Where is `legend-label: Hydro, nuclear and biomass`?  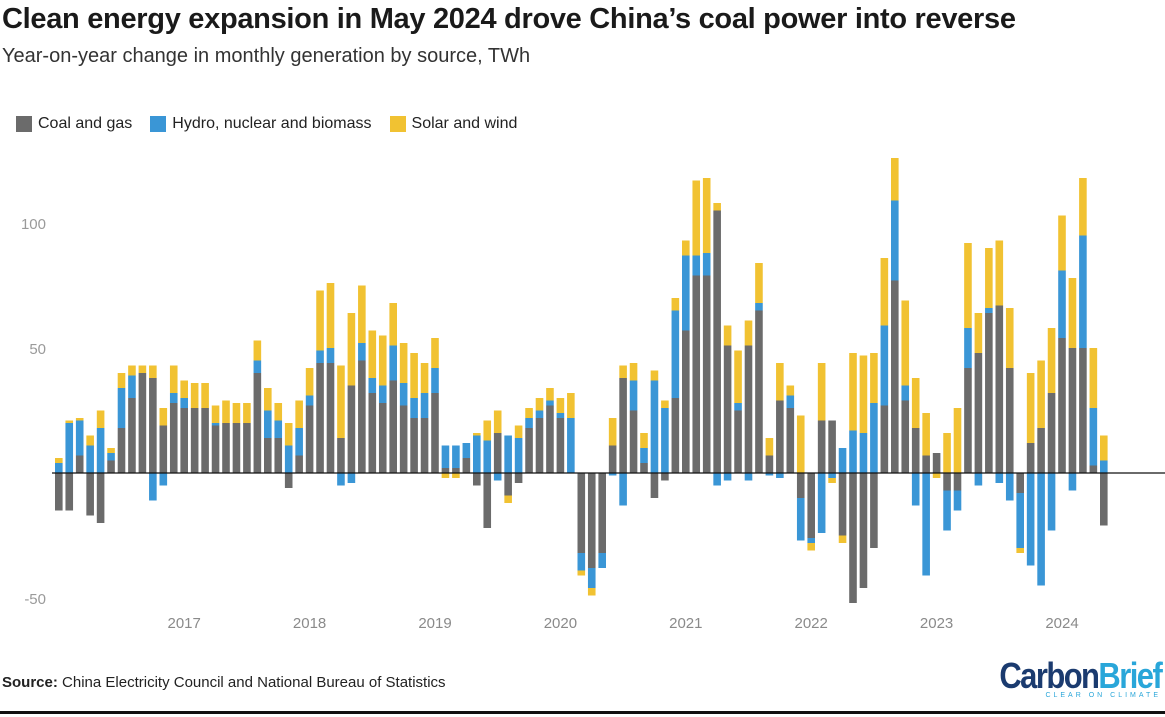
legend-label: Hydro, nuclear and biomass is located at coordinates (272, 123).